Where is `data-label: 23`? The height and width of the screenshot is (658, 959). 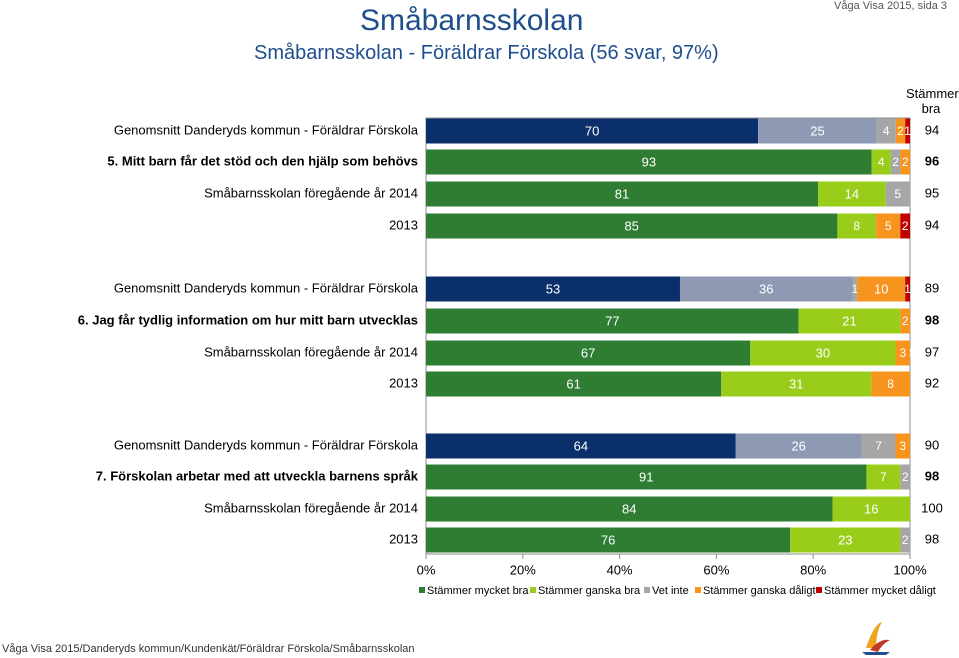 data-label: 23 is located at coordinates (845, 539).